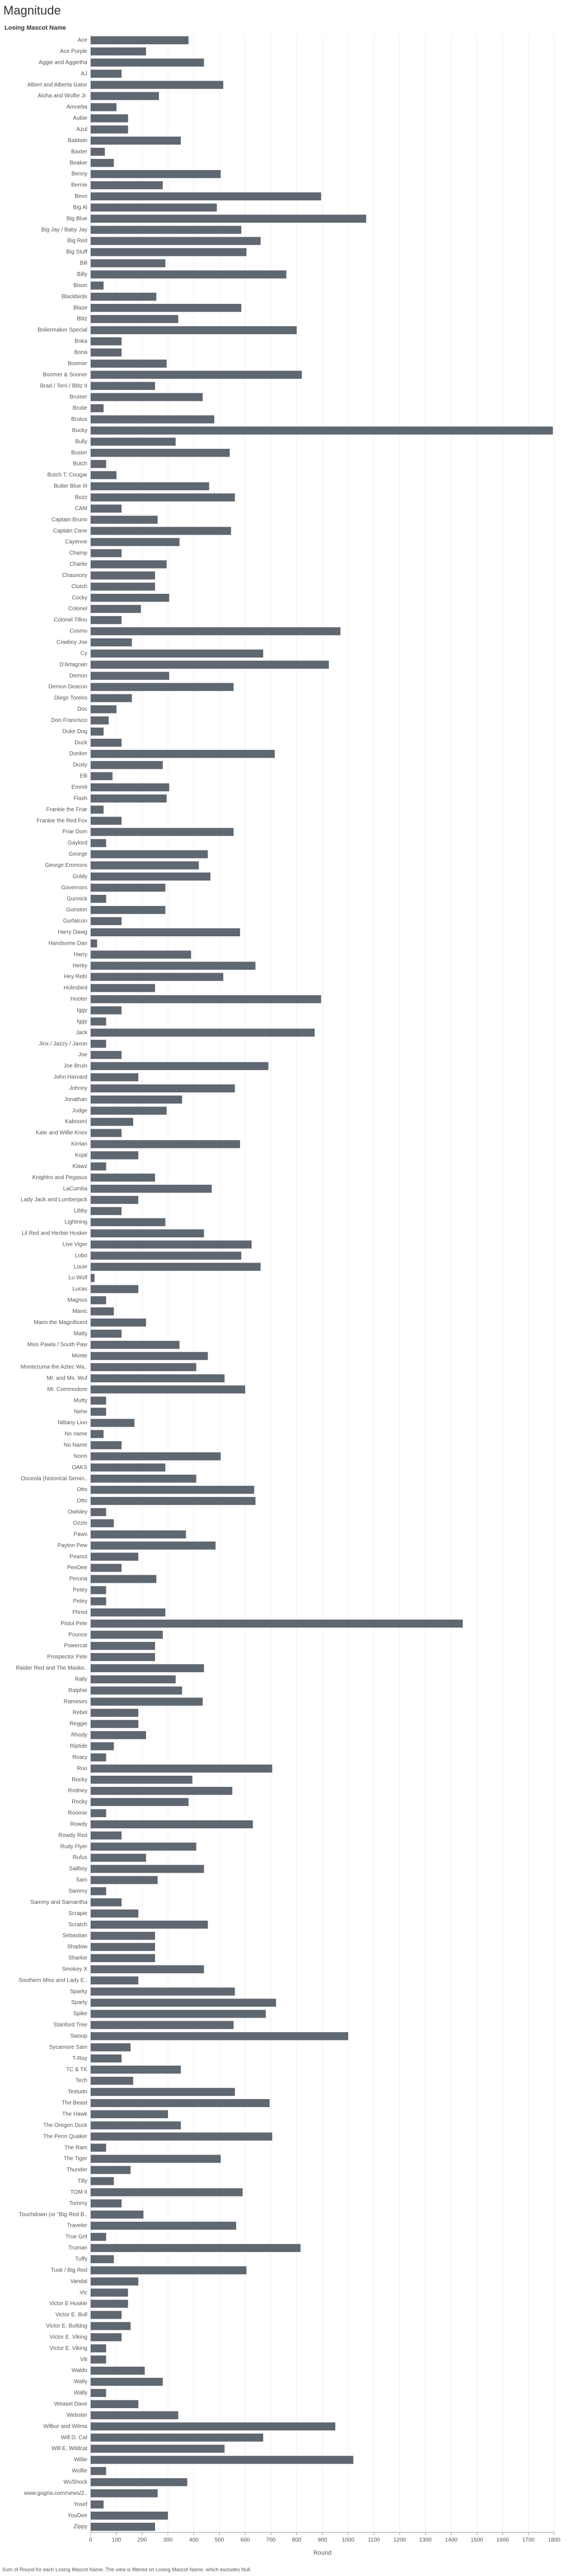 The height and width of the screenshot is (2576, 576). Describe the element at coordinates (425, 2540) in the screenshot. I see `x-tick-label: 1300` at that location.